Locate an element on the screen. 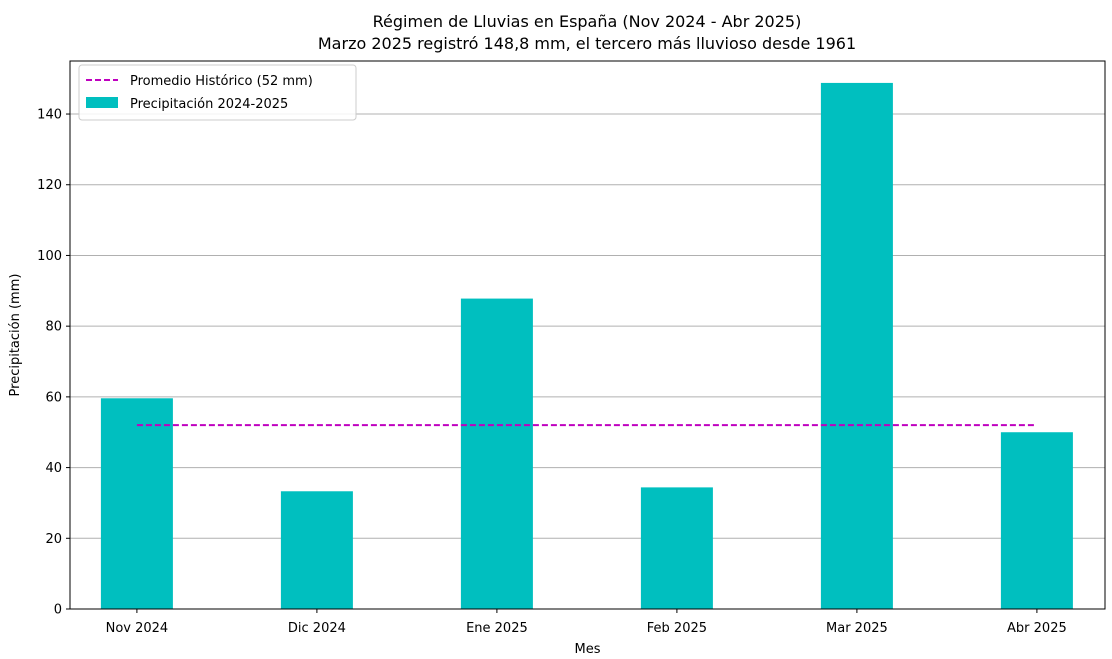 The image size is (1112, 659). y-tick-label: 20 is located at coordinates (53, 539).